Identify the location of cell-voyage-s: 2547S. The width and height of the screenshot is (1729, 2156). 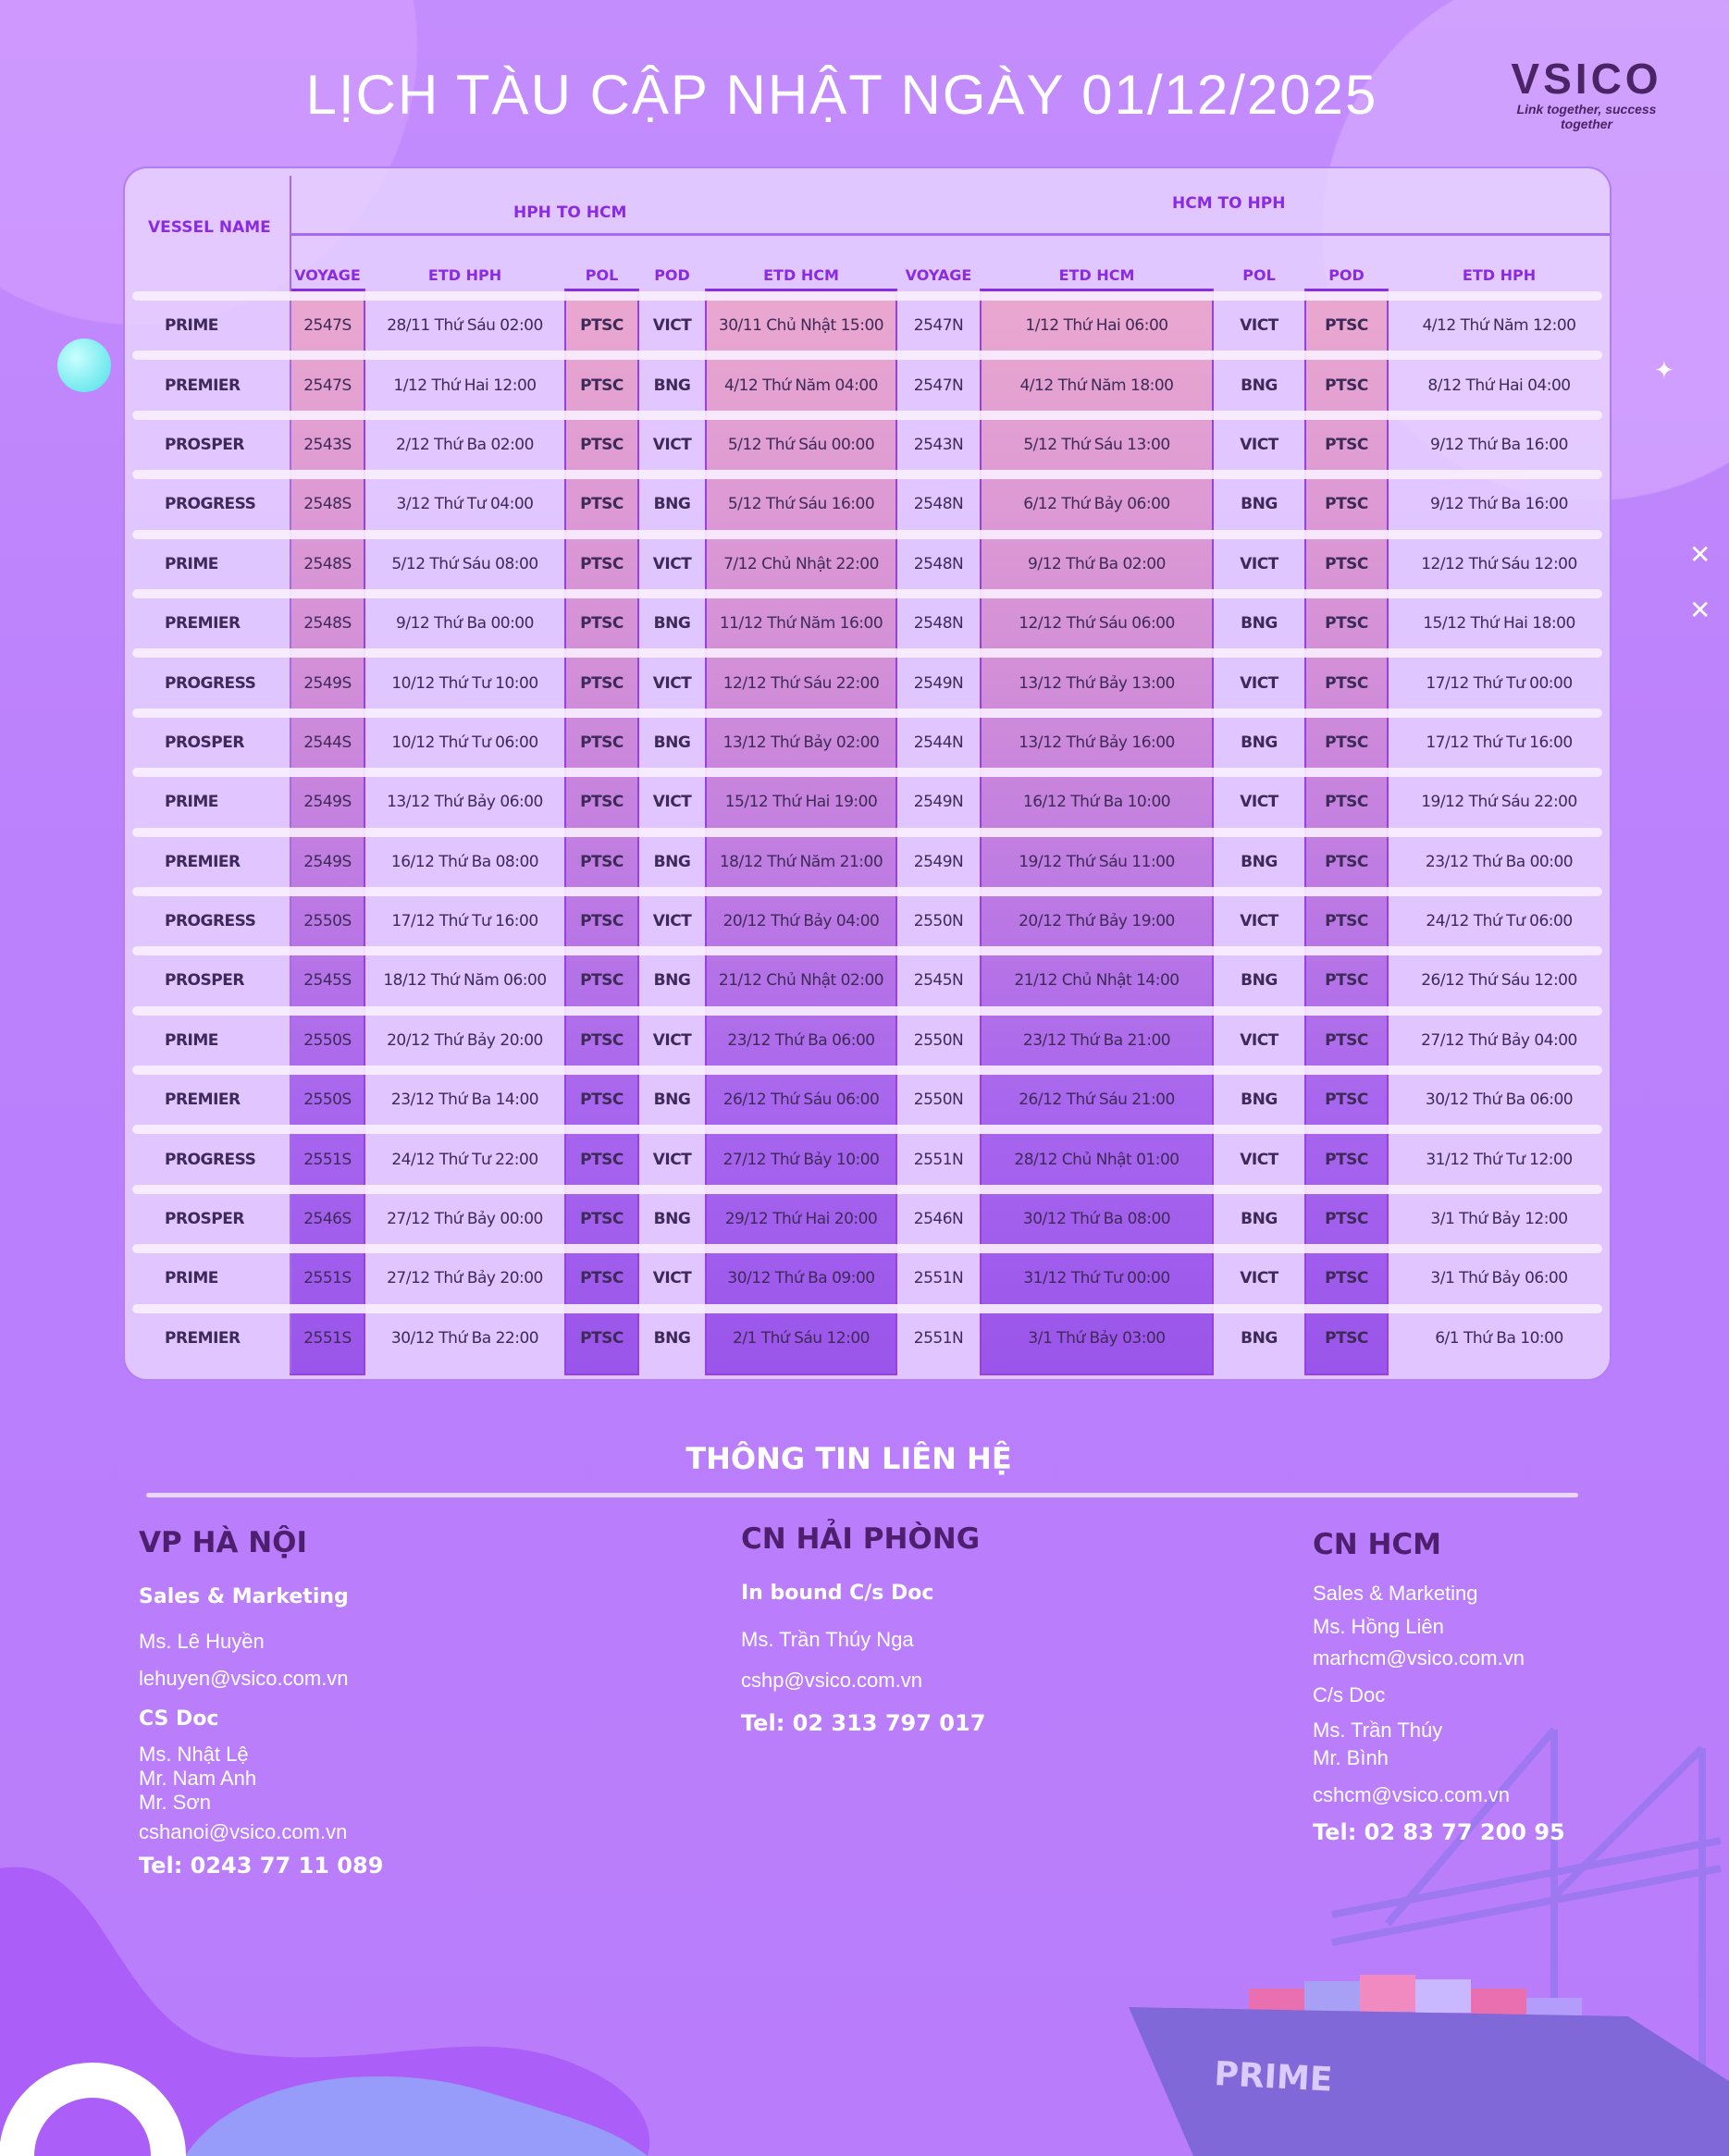
(328, 385).